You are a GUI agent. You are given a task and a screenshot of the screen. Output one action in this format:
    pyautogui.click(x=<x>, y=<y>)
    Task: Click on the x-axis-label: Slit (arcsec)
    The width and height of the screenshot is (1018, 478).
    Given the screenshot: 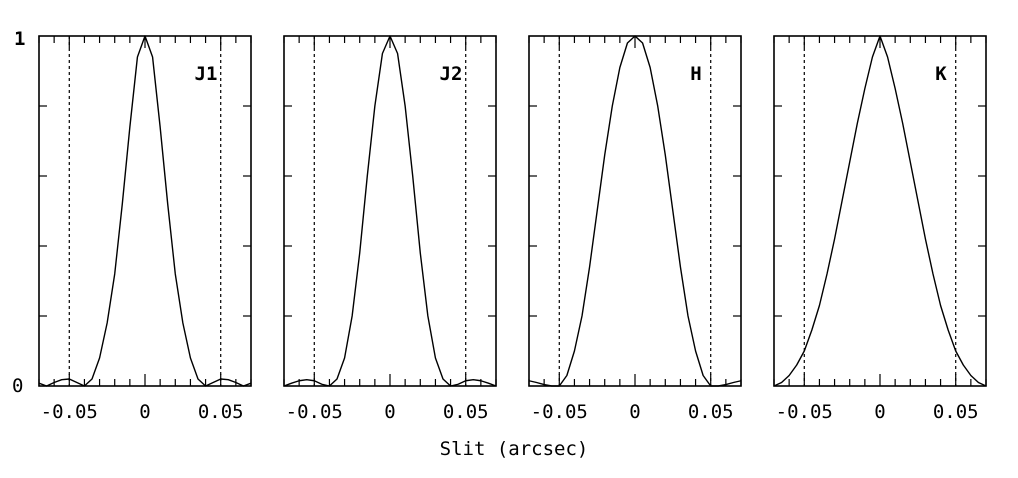 What is the action you would take?
    pyautogui.click(x=514, y=449)
    